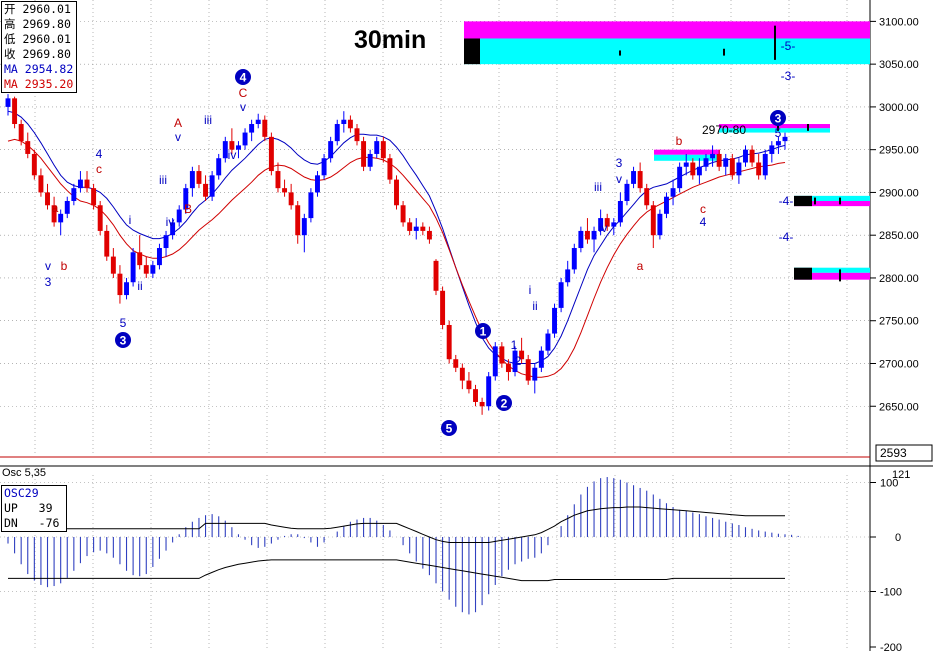 This screenshot has width=933, height=651. I want to click on zone-4b-magenta, so click(832, 276).